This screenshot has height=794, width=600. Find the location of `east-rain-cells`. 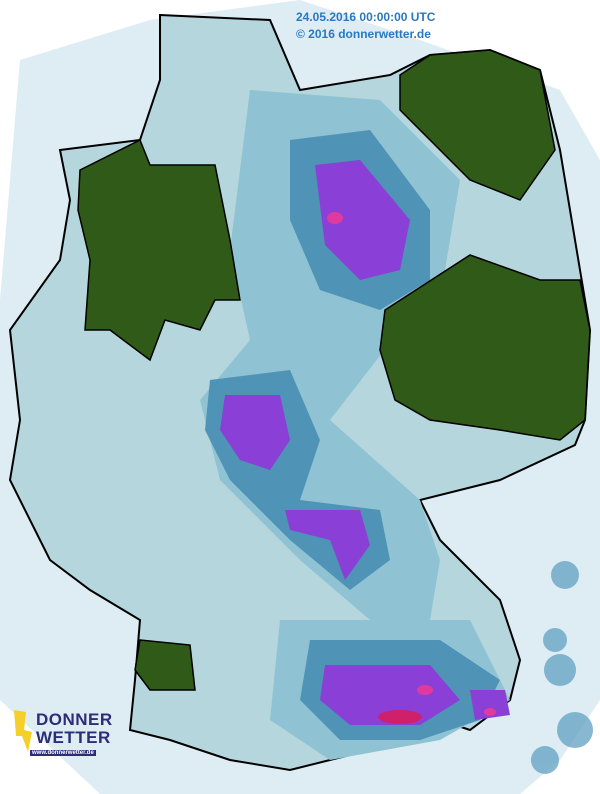

east-rain-cells is located at coordinates (562, 667).